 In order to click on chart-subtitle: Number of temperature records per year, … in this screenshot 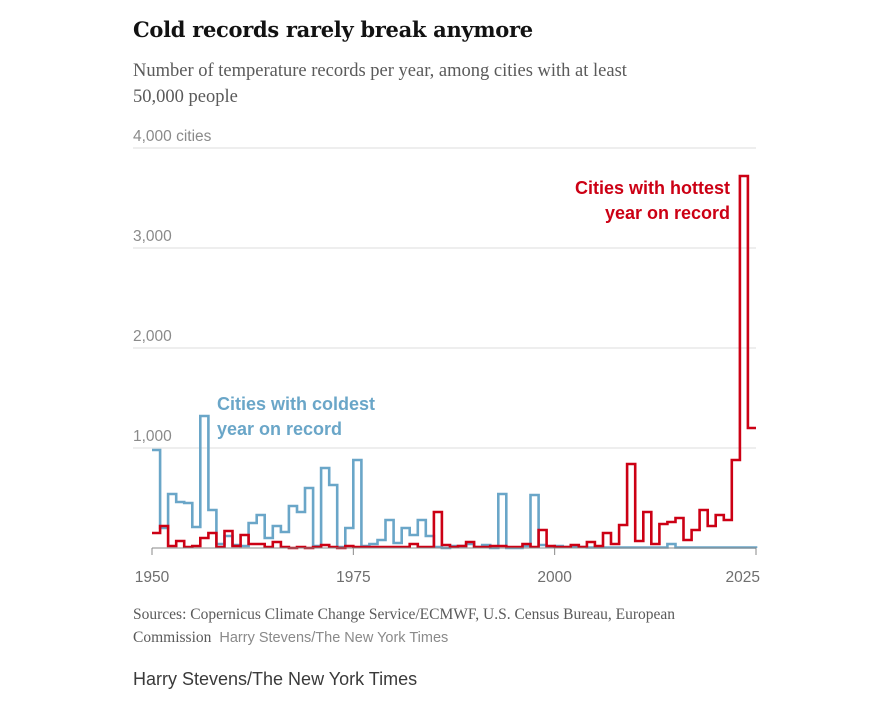, I will do `click(380, 84)`.